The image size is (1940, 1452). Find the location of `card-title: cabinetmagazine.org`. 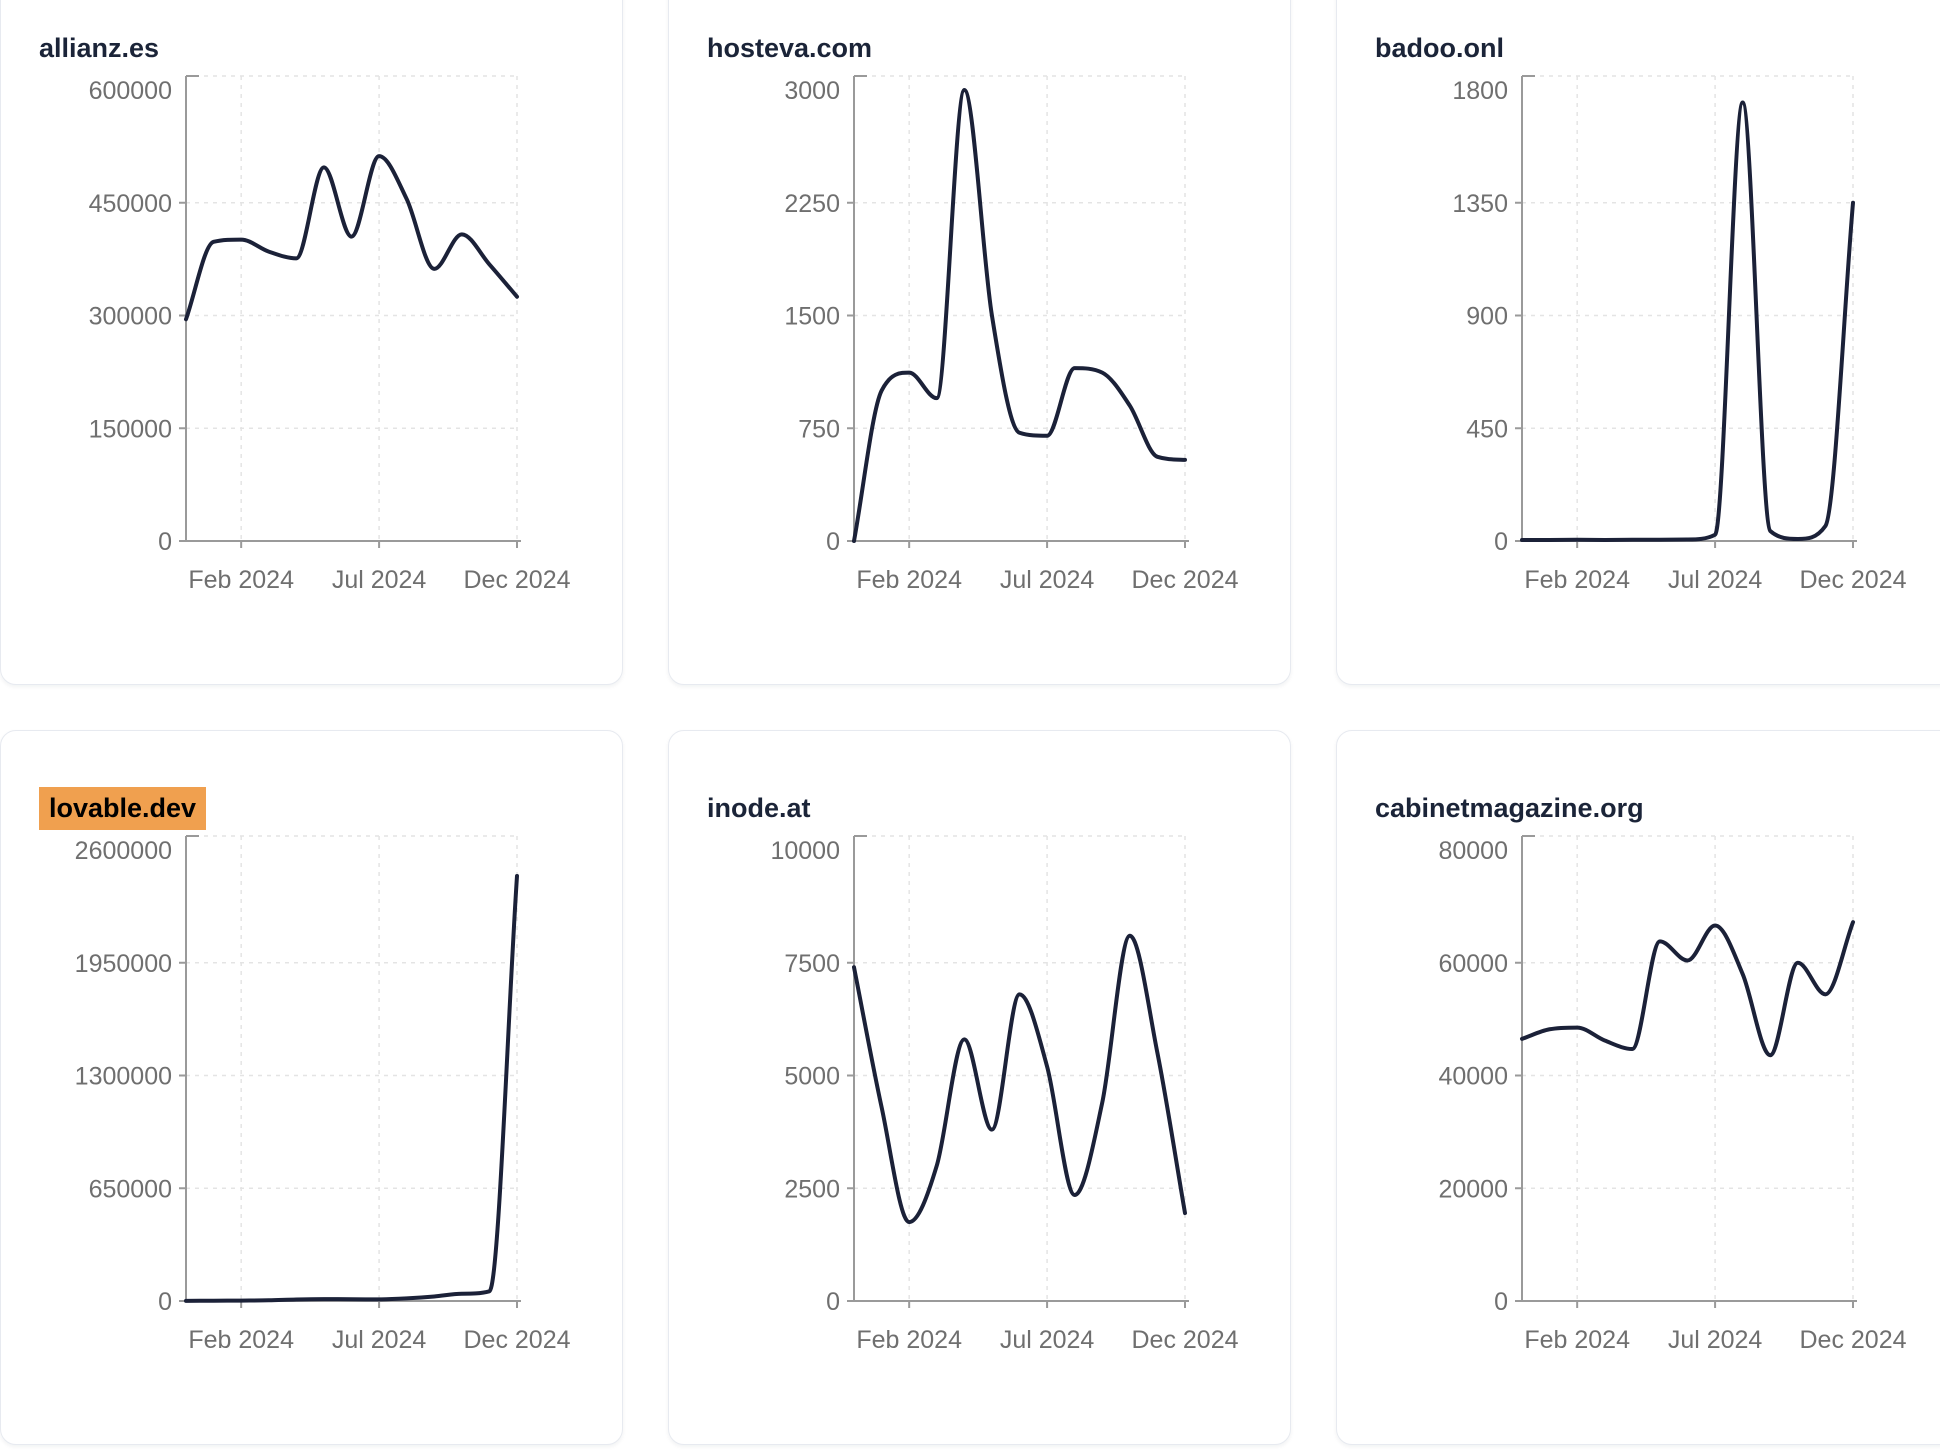

card-title: cabinetmagazine.org is located at coordinates (1651, 810).